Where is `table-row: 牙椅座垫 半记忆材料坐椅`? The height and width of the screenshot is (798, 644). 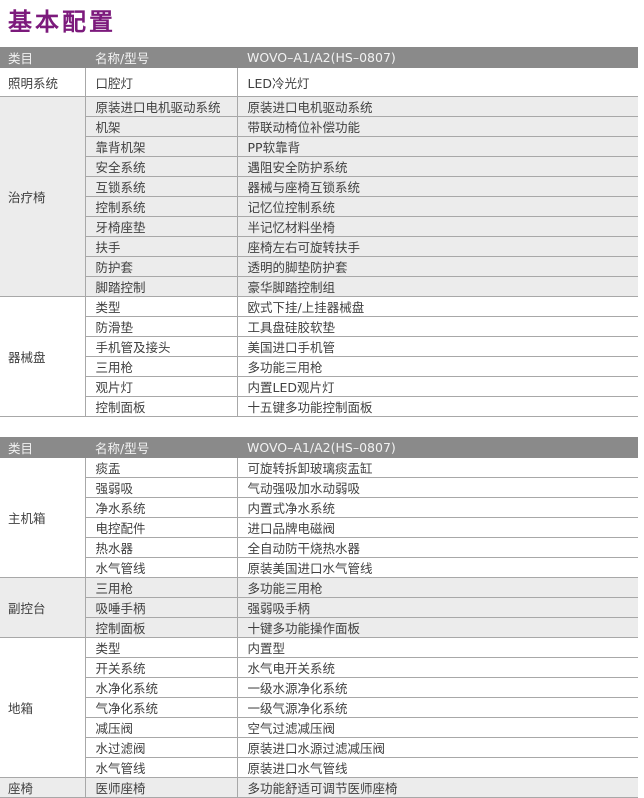 table-row: 牙椅座垫 半记忆材料坐椅 is located at coordinates (319, 226).